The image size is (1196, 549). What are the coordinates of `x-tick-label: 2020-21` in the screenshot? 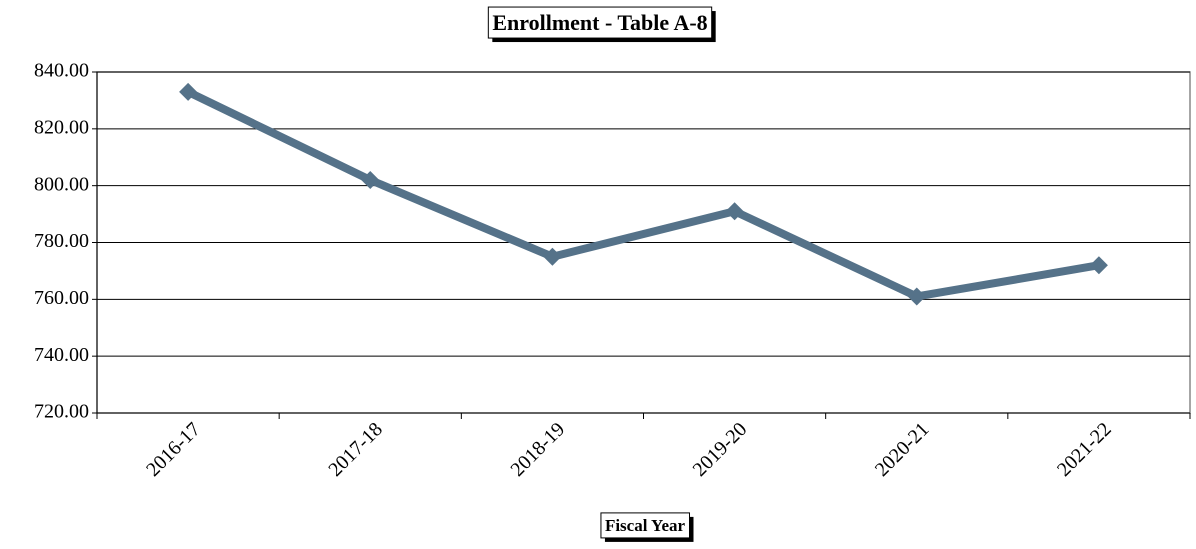 It's located at (902, 449).